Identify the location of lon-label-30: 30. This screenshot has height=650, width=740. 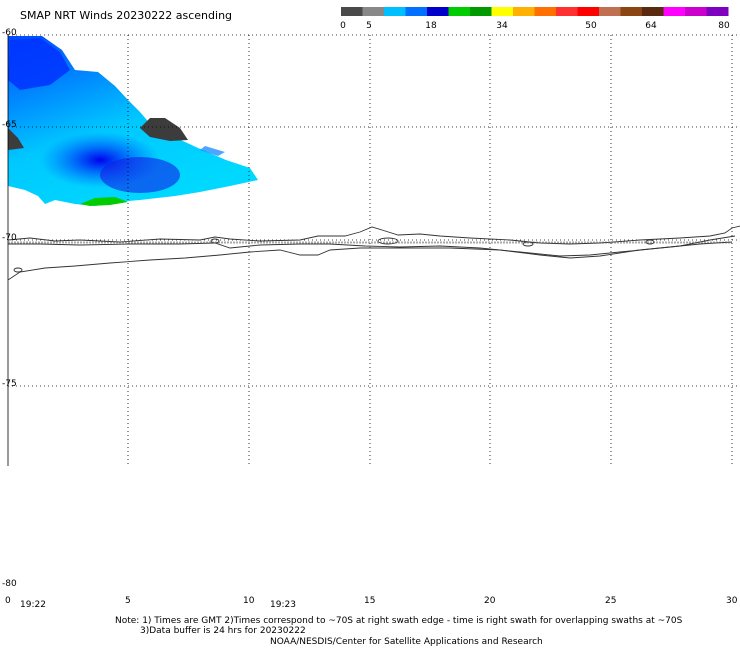
(732, 601).